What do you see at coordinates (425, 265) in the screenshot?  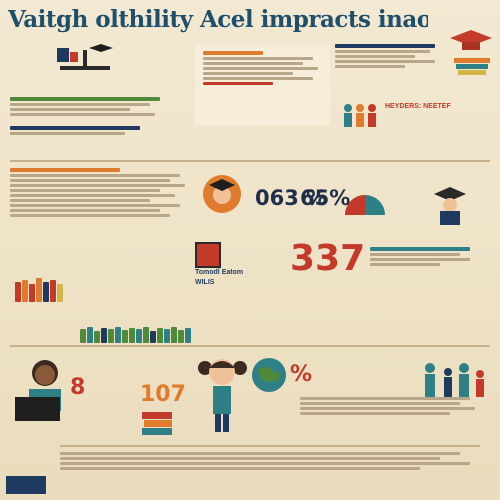 I see `right-mini-bars` at bounding box center [425, 265].